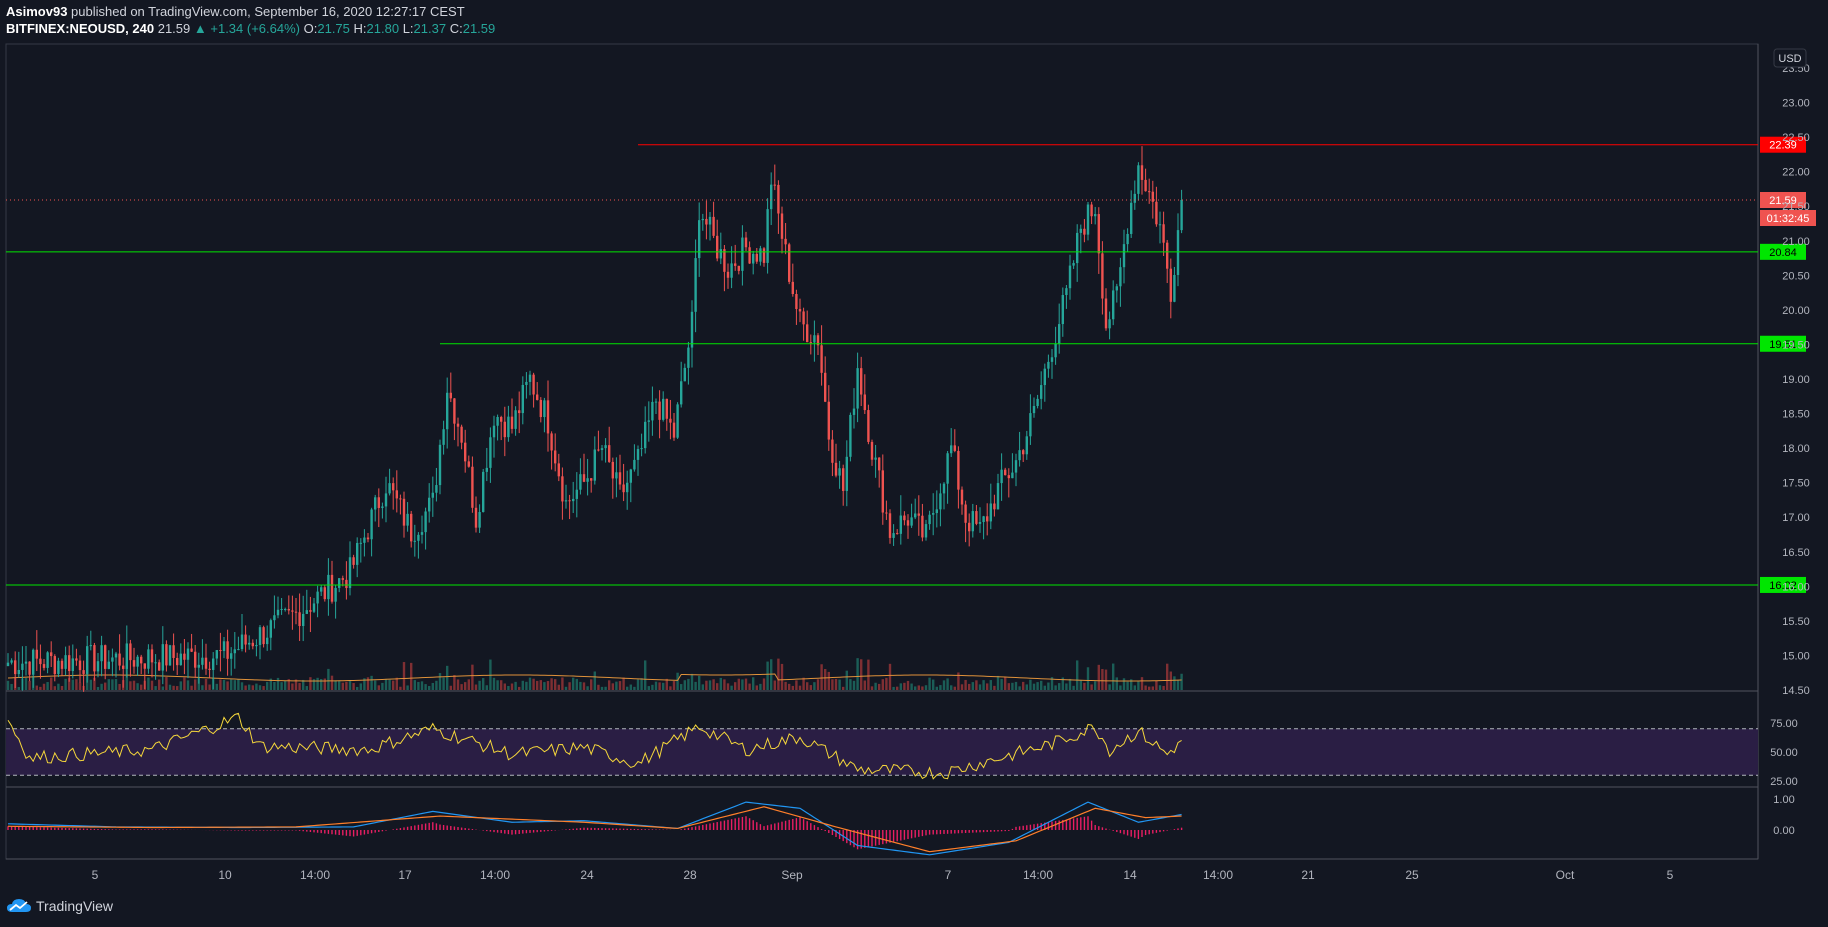 Image resolution: width=1828 pixels, height=927 pixels. I want to click on publisher-name: Asimov93, so click(37, 11).